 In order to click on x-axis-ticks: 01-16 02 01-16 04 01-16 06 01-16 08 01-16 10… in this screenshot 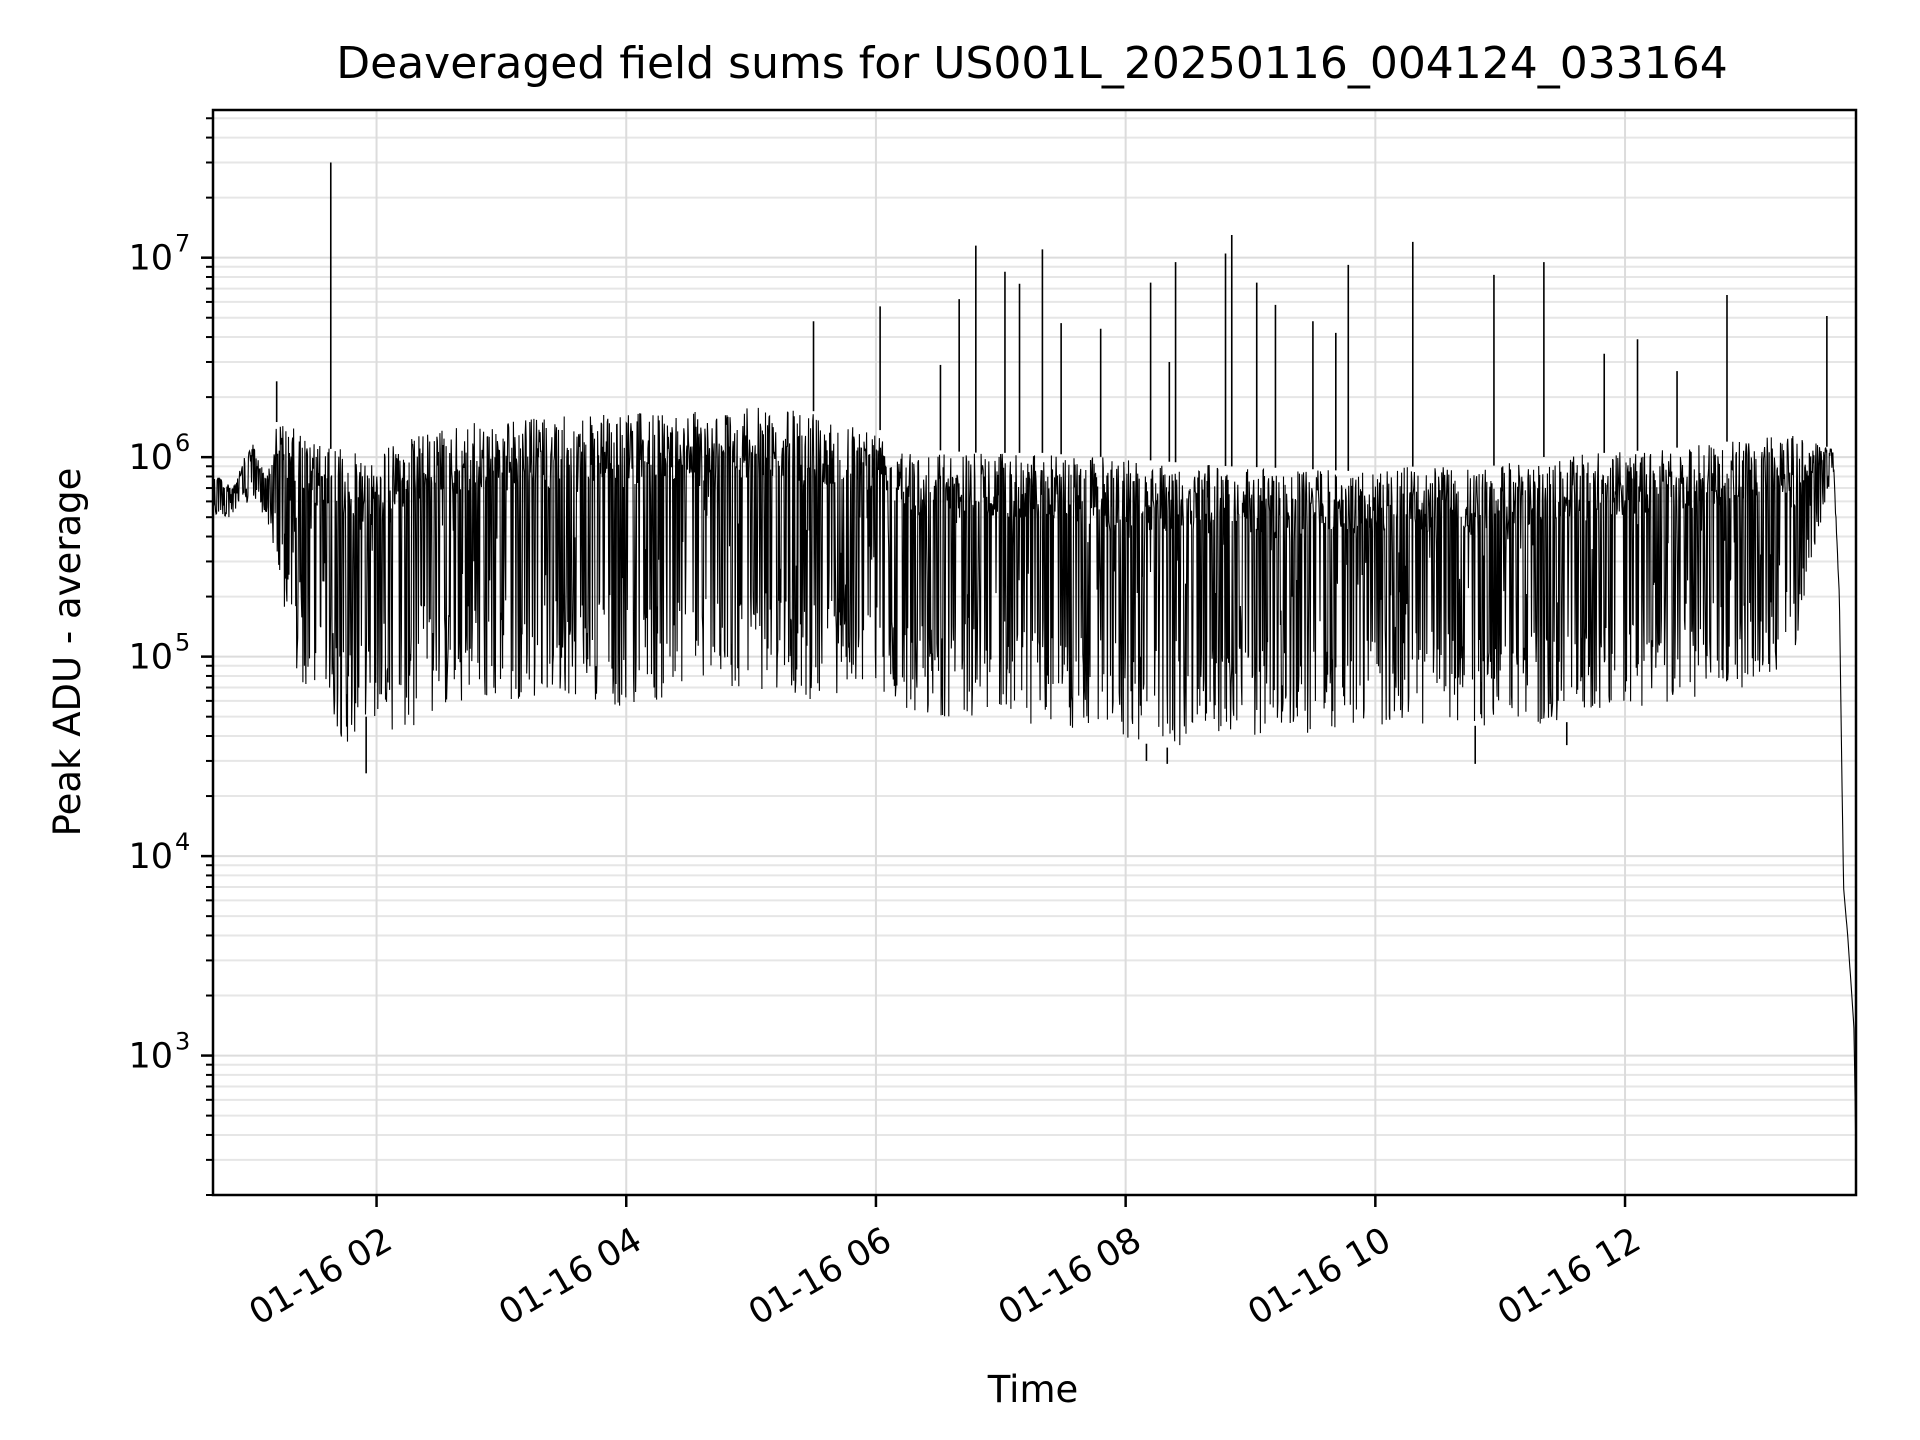, I will do `click(945, 1264)`.